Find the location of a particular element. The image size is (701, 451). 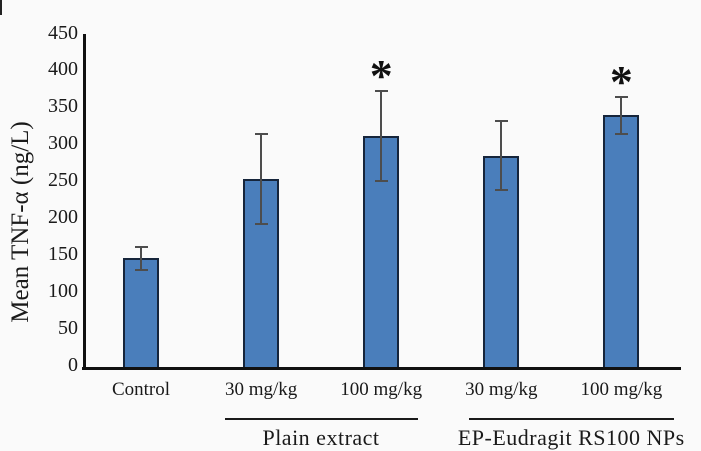

y-tick-label: 100 is located at coordinates (63, 290).